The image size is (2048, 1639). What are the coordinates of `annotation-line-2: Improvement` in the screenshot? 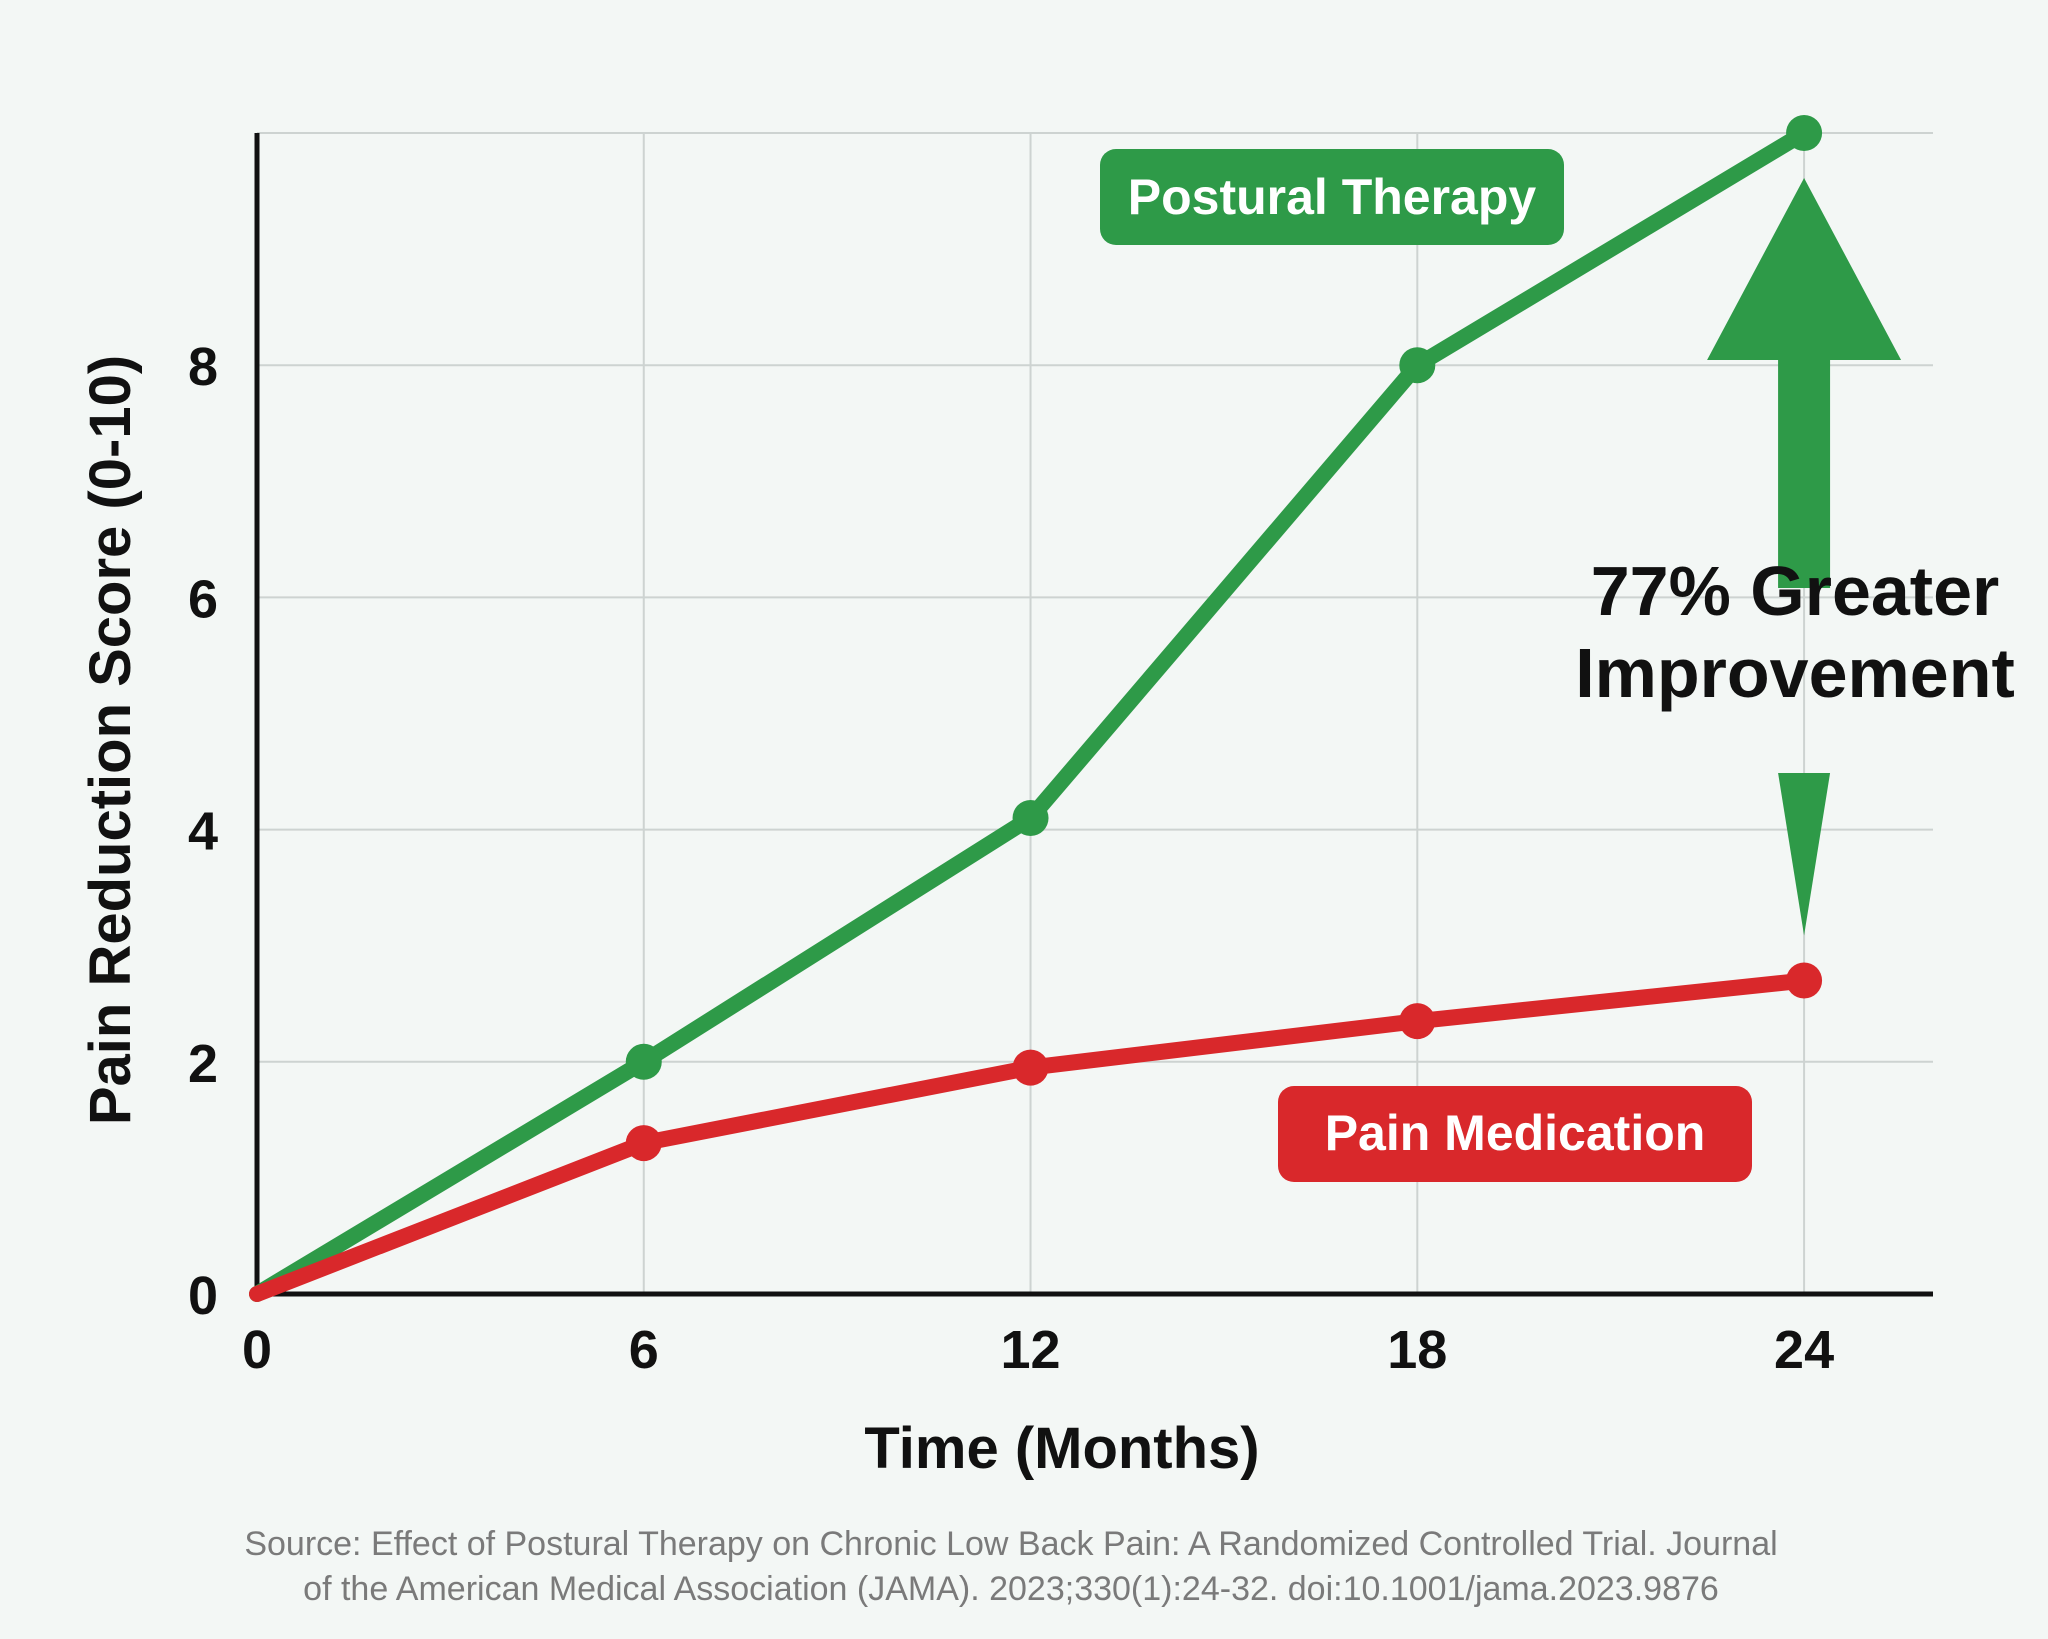 It's located at (1795, 673).